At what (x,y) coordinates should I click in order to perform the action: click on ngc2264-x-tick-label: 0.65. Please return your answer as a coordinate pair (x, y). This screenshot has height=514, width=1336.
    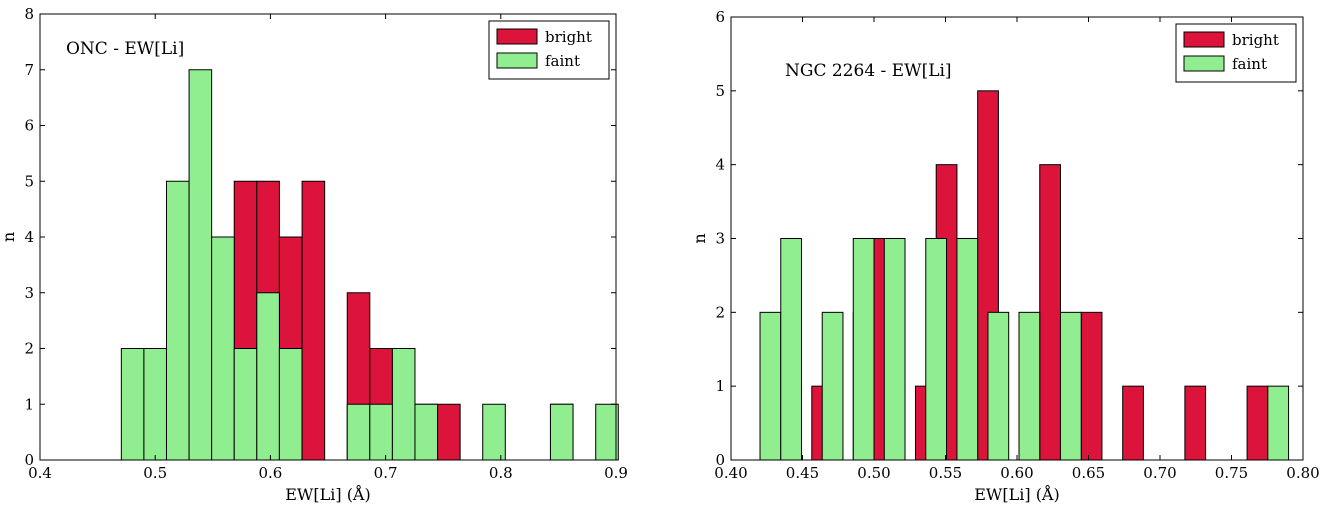
    Looking at the image, I should click on (1088, 473).